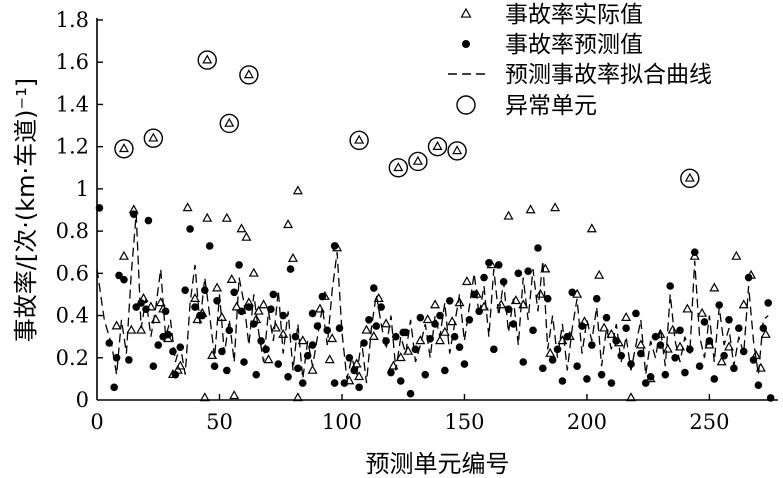  I want to click on y-tick-label: 1.6, so click(72, 62).